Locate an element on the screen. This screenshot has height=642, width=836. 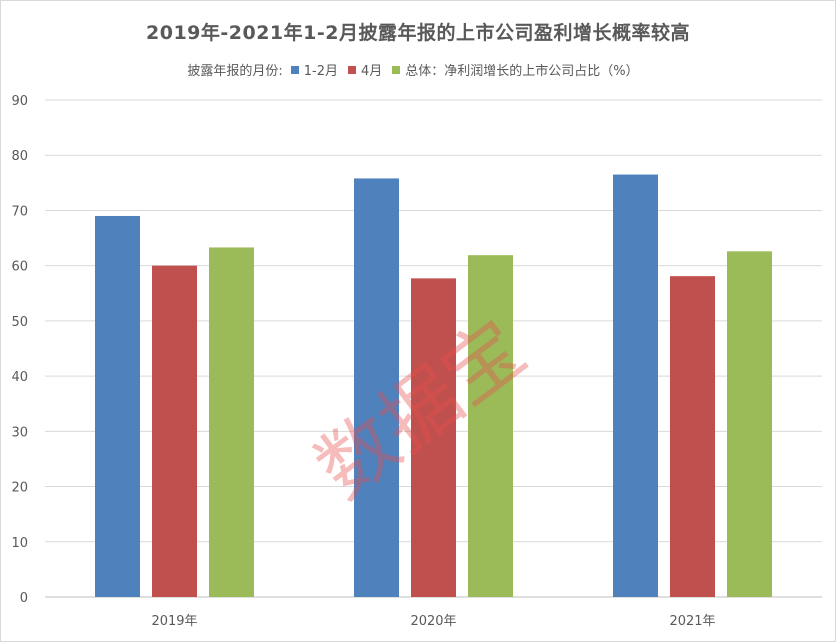
legend-item-series-2: 4月 is located at coordinates (365, 69).